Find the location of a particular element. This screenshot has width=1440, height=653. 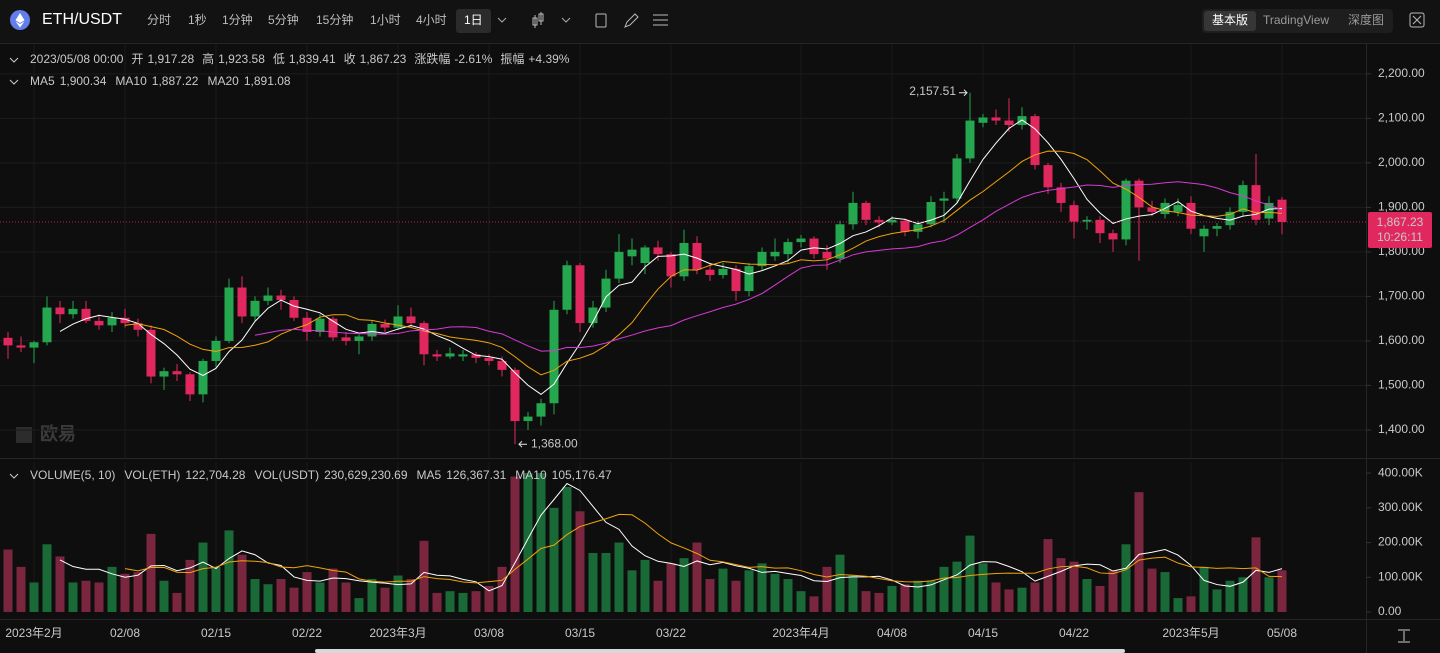

legend-text: 2023/05/08 00:00 is located at coordinates (77, 59).